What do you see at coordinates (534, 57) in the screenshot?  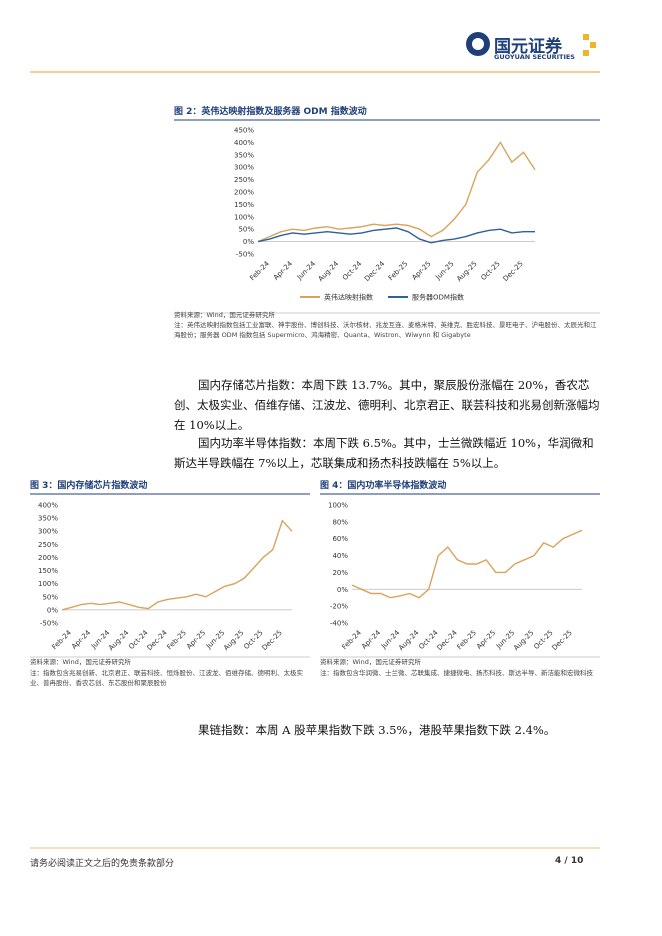 I see `logo-subtext: GUOYUAN SECURITIES` at bounding box center [534, 57].